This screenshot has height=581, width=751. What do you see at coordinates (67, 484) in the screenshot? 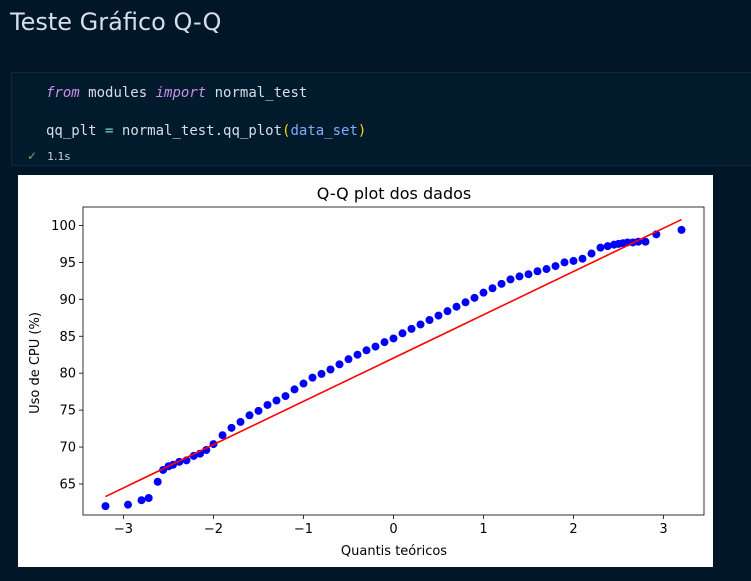
I see `y-tick-label: 65` at bounding box center [67, 484].